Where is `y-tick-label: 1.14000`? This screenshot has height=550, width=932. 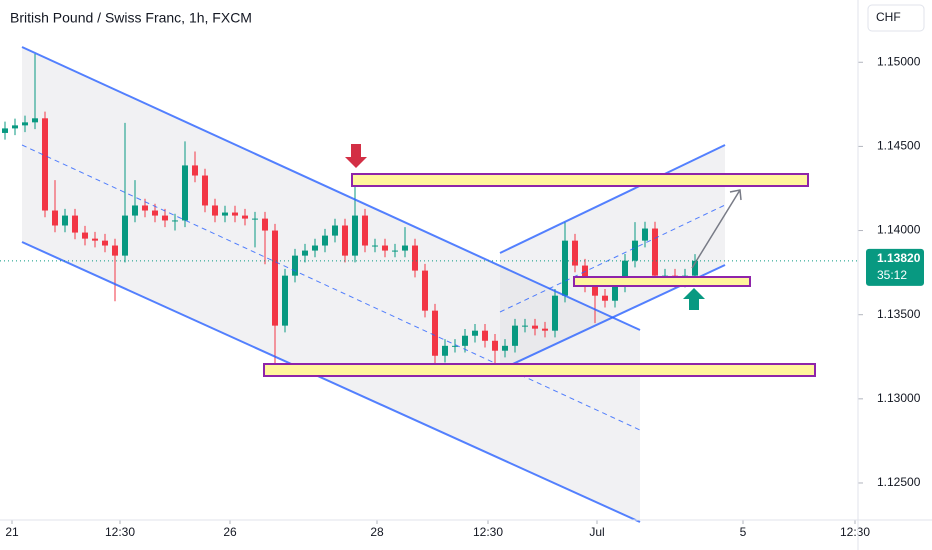
y-tick-label: 1.14000 is located at coordinates (899, 230).